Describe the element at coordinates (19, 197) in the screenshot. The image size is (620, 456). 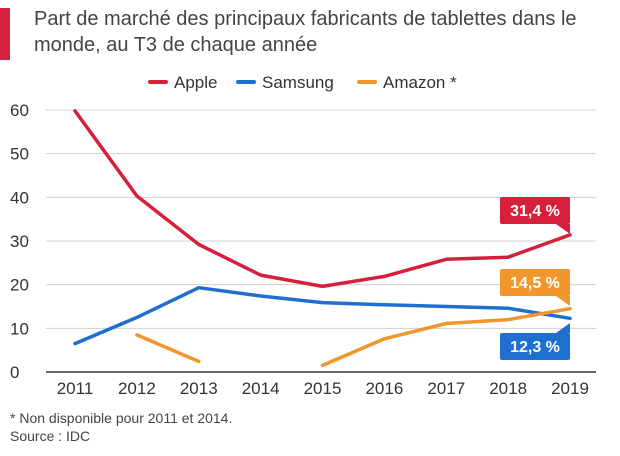
I see `y-tick-label: 40` at that location.